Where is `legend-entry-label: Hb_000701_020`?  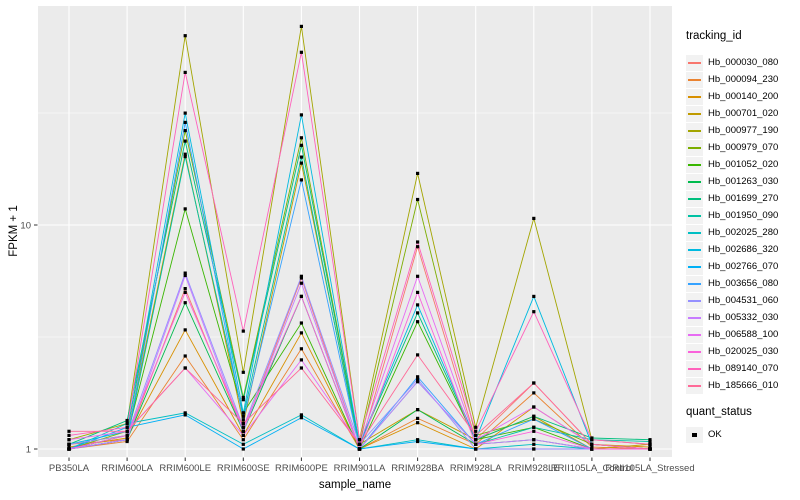
legend-entry-label: Hb_000701_020 is located at coordinates (743, 113).